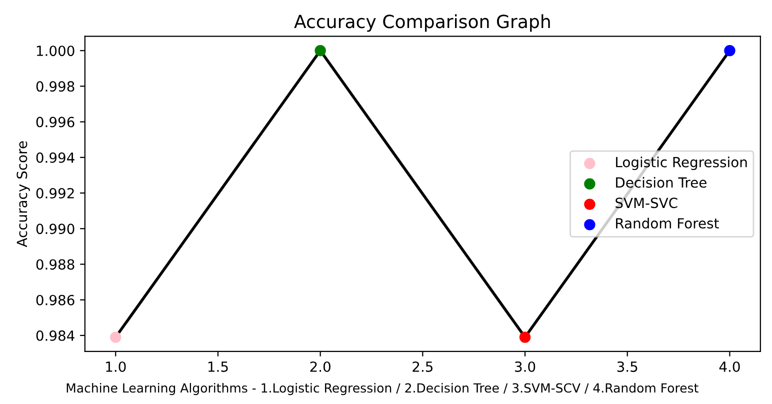  Describe the element at coordinates (627, 366) in the screenshot. I see `x-tick-label: 3.5` at that location.